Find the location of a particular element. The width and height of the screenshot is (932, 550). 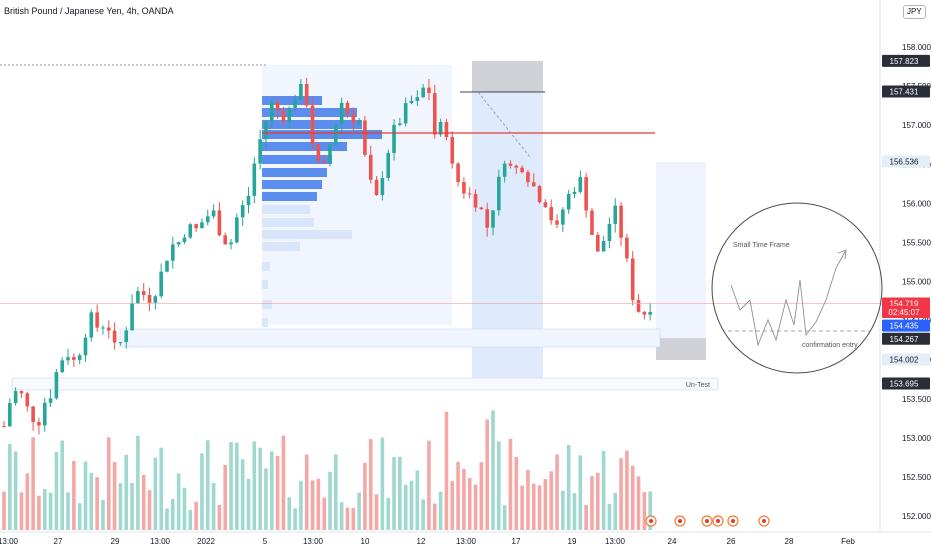

annotation-circle is located at coordinates (797, 288).